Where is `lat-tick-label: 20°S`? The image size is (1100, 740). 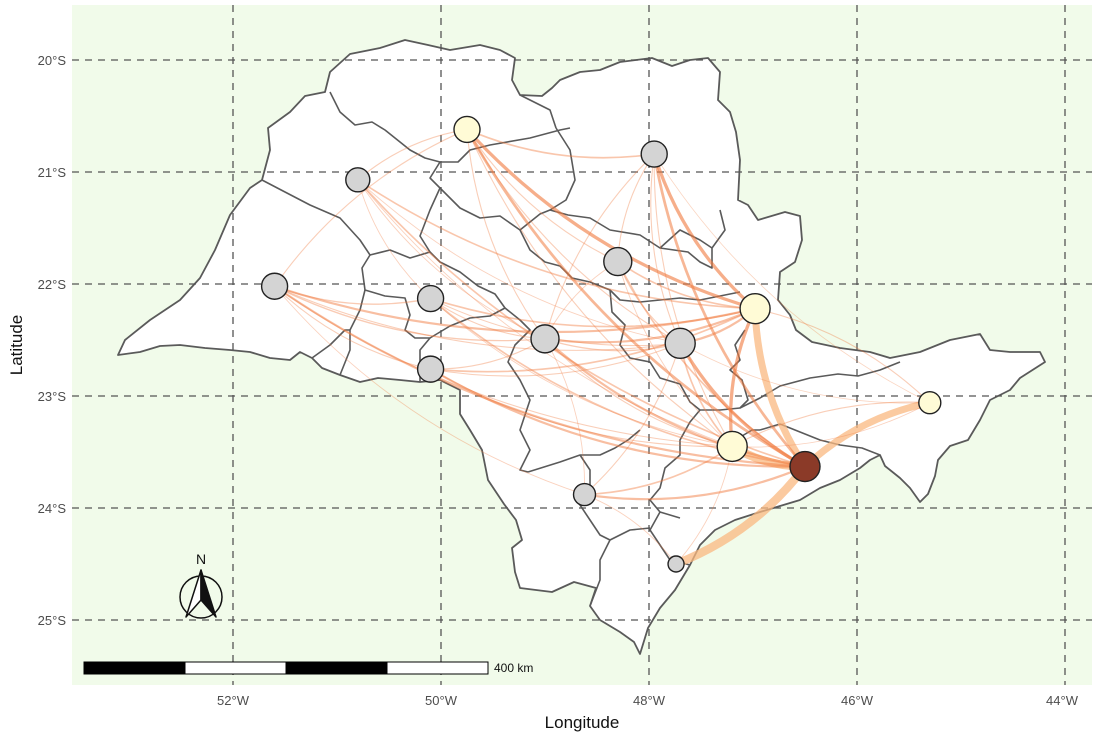 lat-tick-label: 20°S is located at coordinates (52, 60).